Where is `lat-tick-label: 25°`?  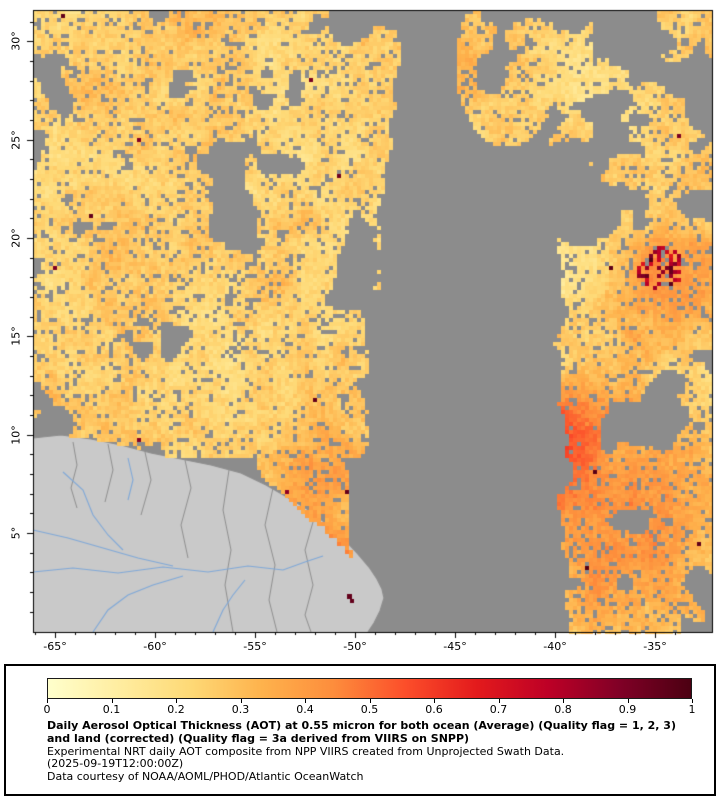 lat-tick-label: 25° is located at coordinates (16, 140).